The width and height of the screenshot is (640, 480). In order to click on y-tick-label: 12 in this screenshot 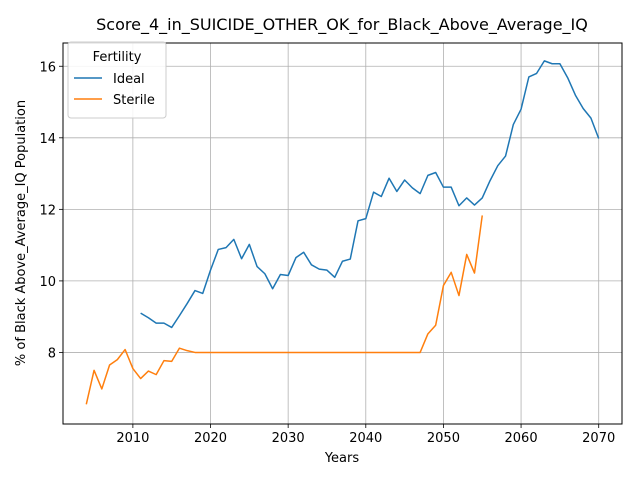, I will do `click(47, 210)`.